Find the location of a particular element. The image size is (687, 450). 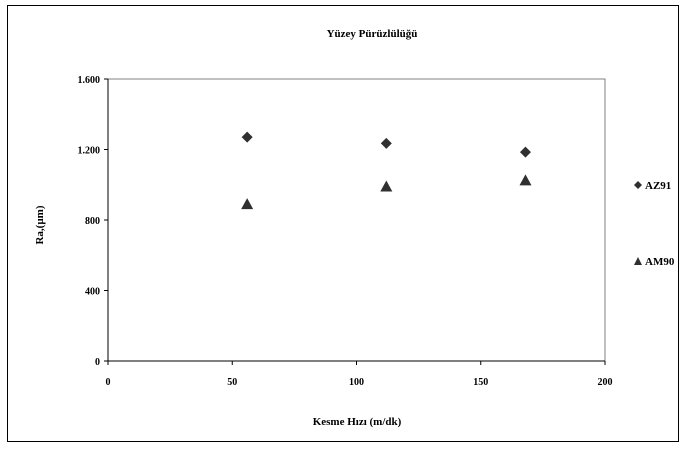

legend: AZ91 AM90 is located at coordinates (654, 224).